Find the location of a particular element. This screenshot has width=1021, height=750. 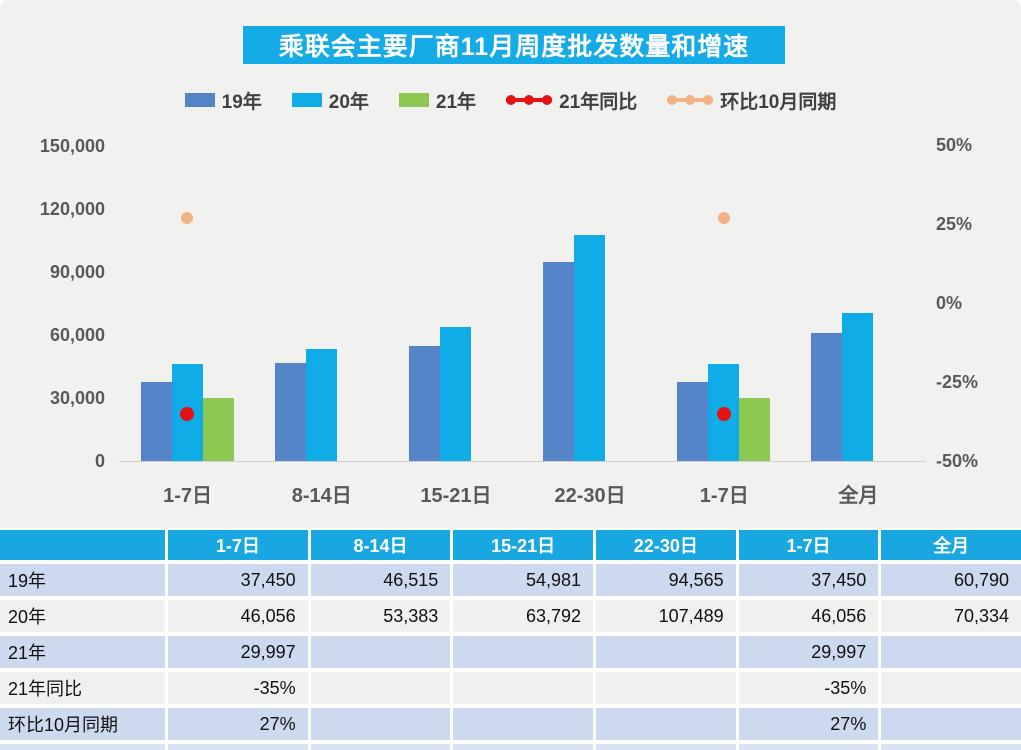

right-axis-tick: 25% is located at coordinates (954, 224).